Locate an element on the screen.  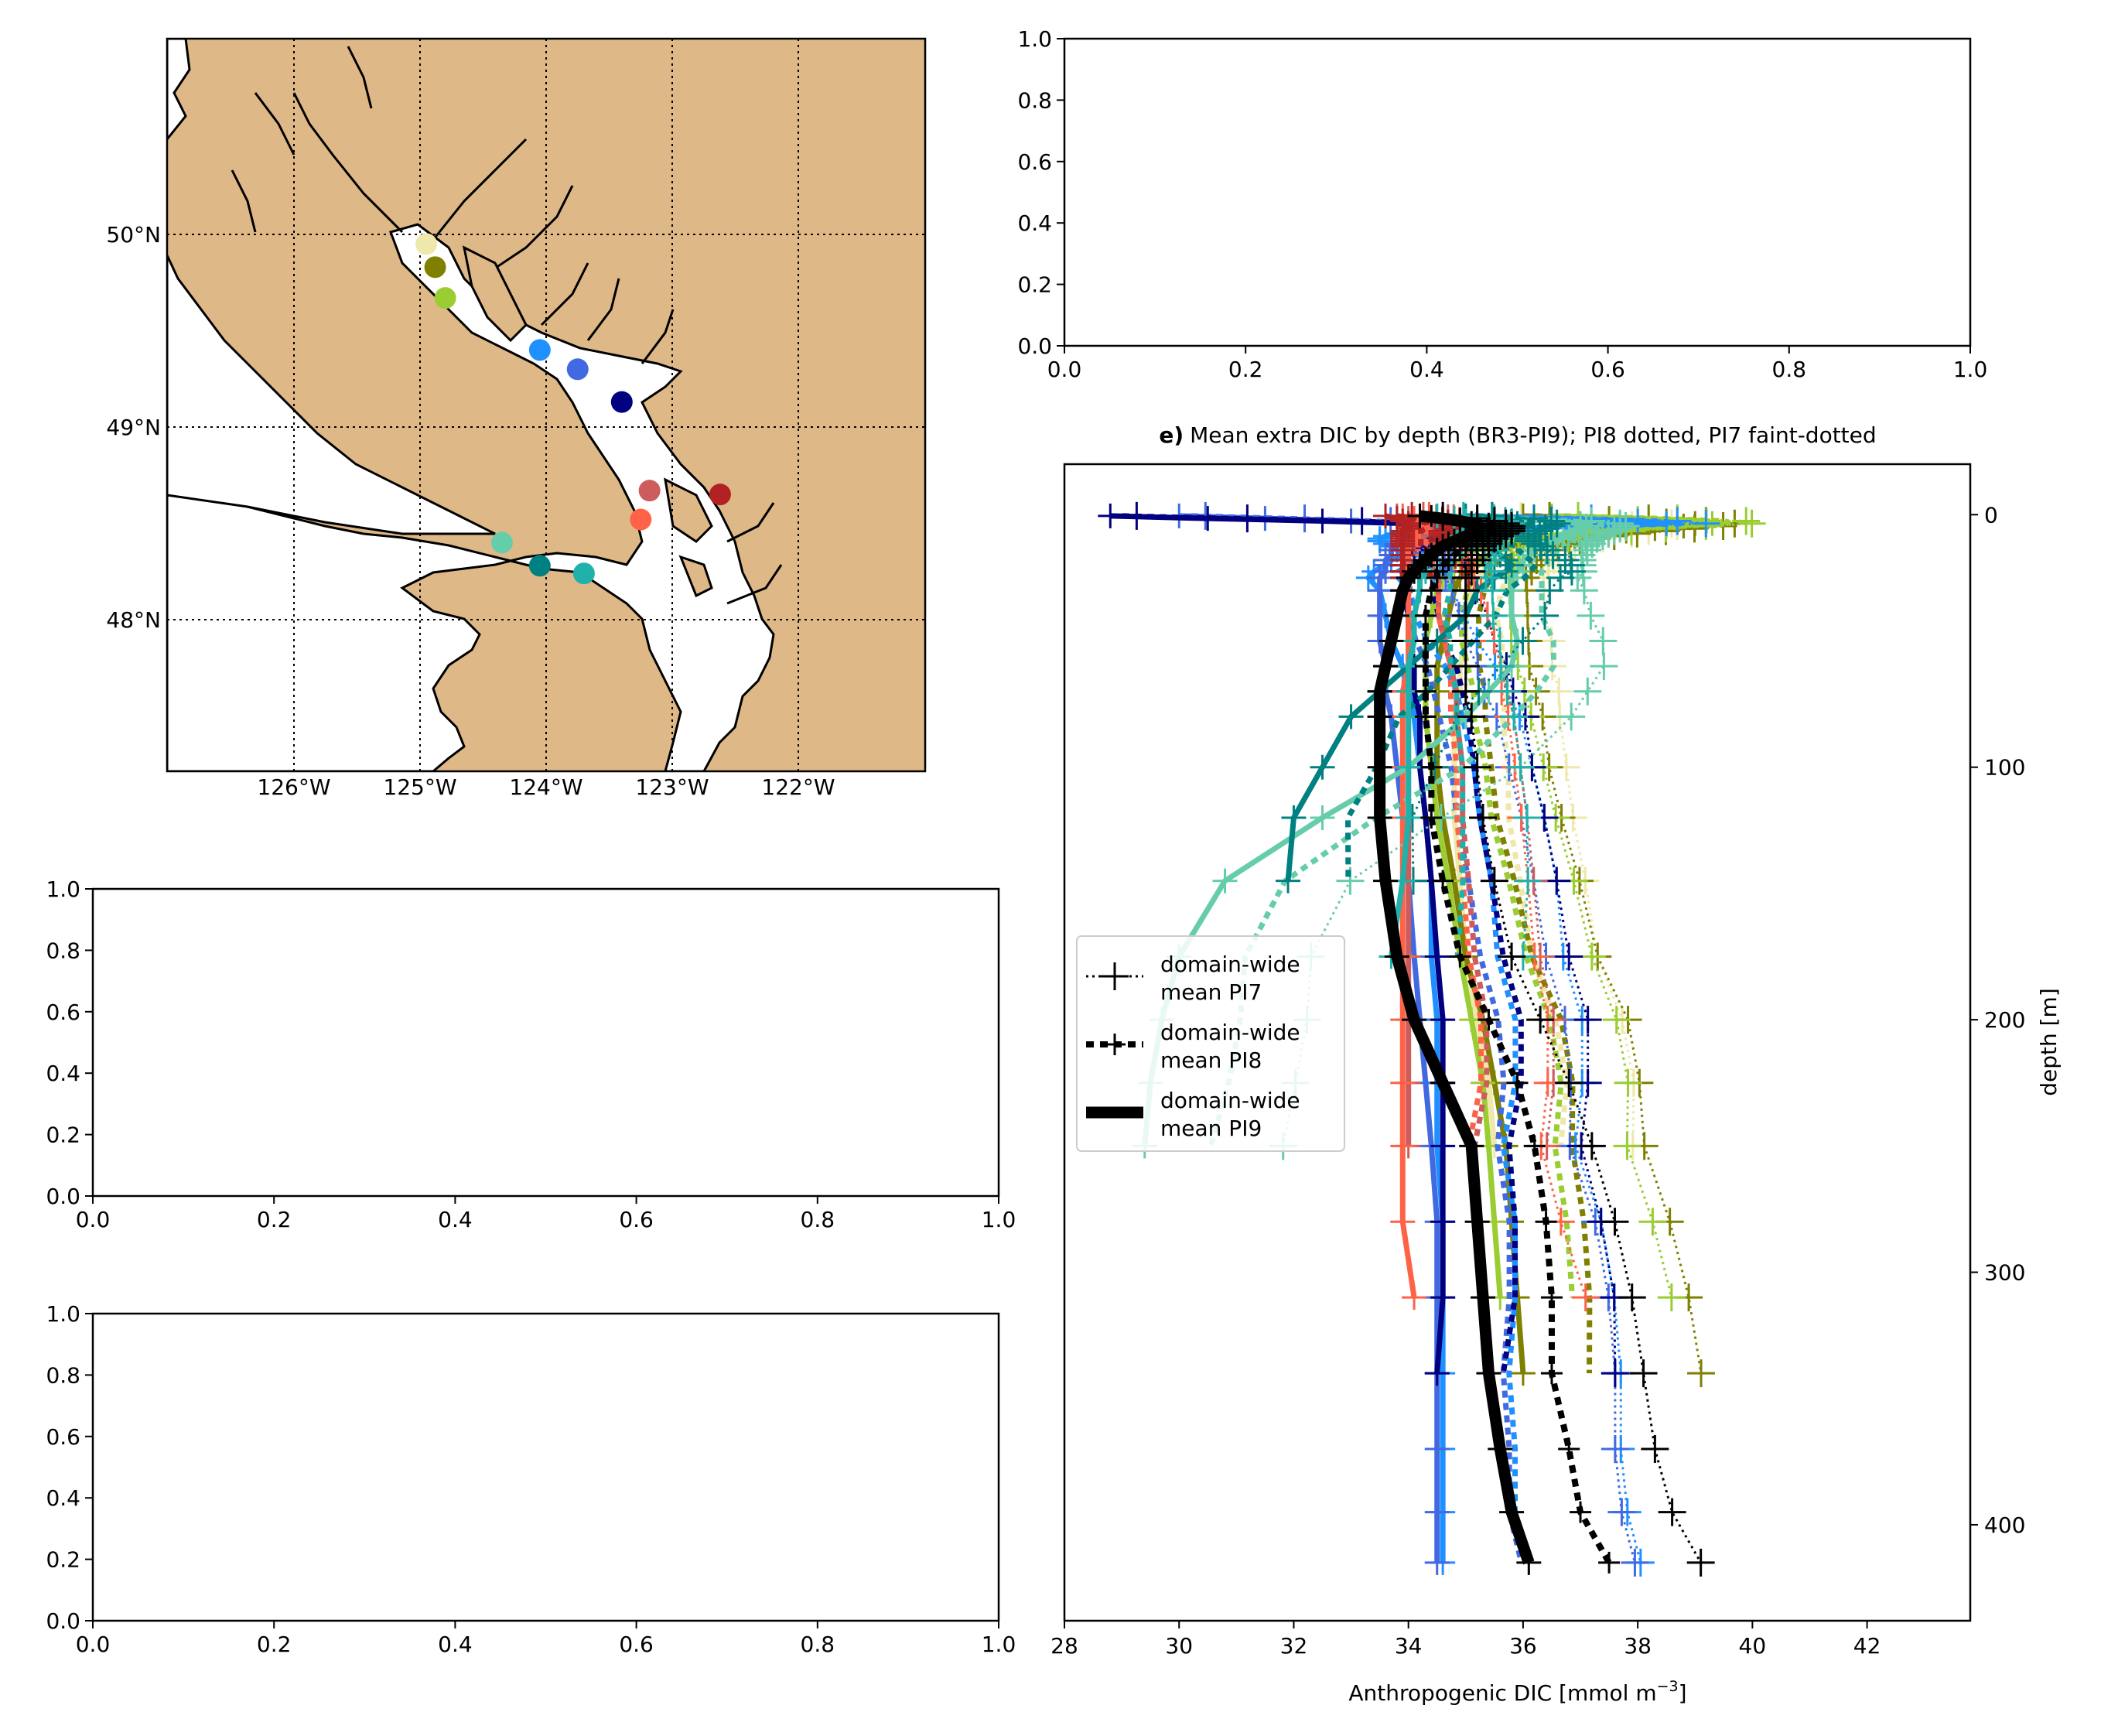
map-ocean is located at coordinates (179, 90).